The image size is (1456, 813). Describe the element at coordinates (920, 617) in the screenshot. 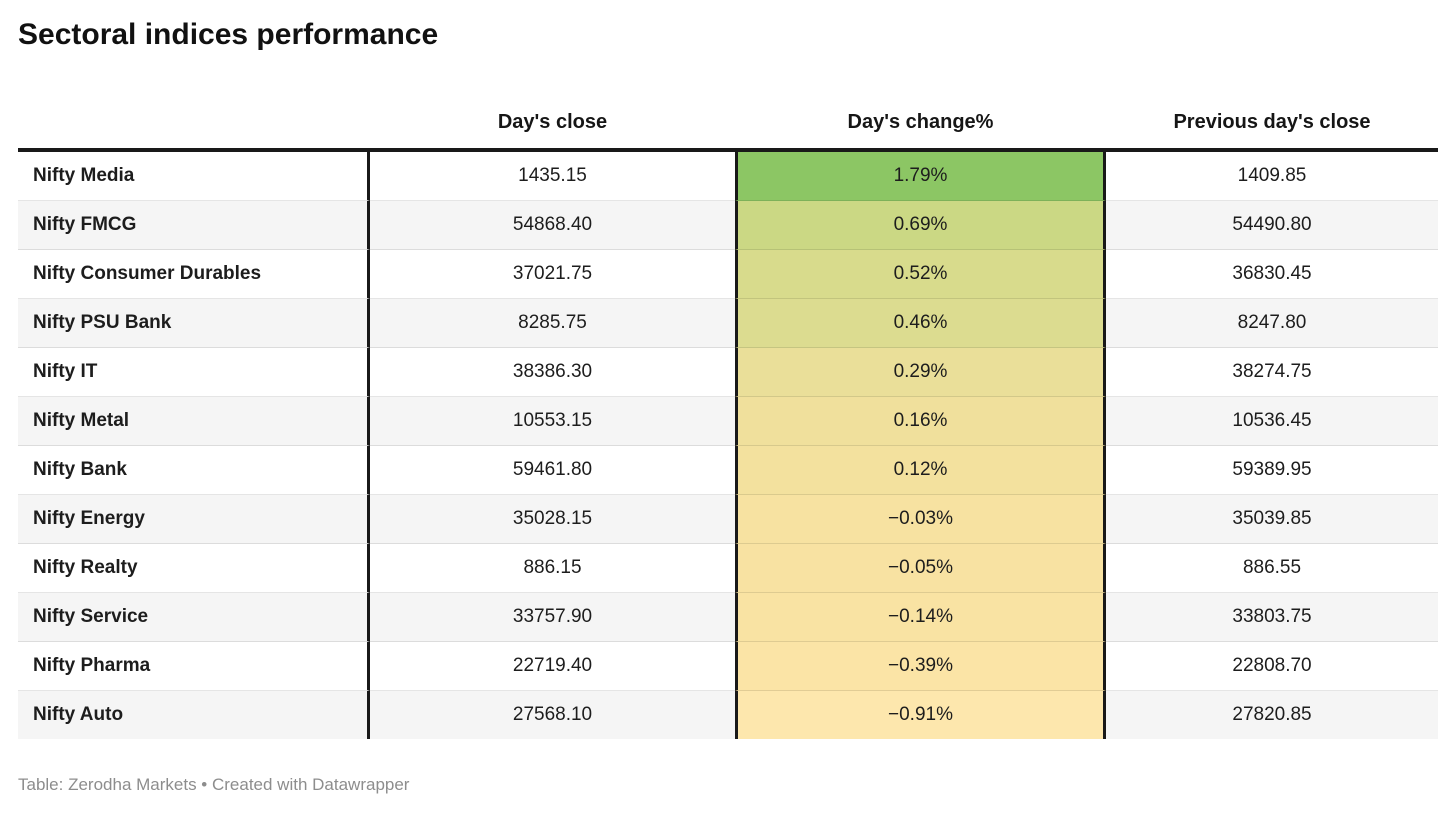

I see `days-change-cell: −0.14%` at that location.